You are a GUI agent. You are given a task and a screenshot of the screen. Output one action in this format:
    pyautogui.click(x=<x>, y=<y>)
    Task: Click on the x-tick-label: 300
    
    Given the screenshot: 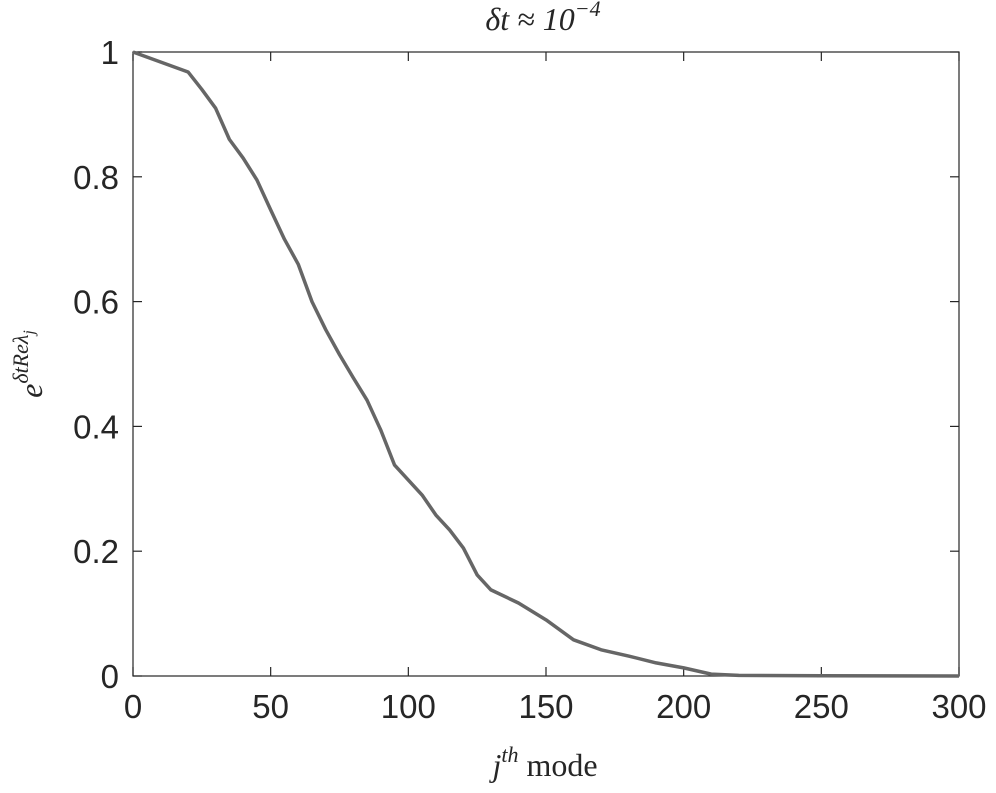 What is the action you would take?
    pyautogui.click(x=958, y=706)
    